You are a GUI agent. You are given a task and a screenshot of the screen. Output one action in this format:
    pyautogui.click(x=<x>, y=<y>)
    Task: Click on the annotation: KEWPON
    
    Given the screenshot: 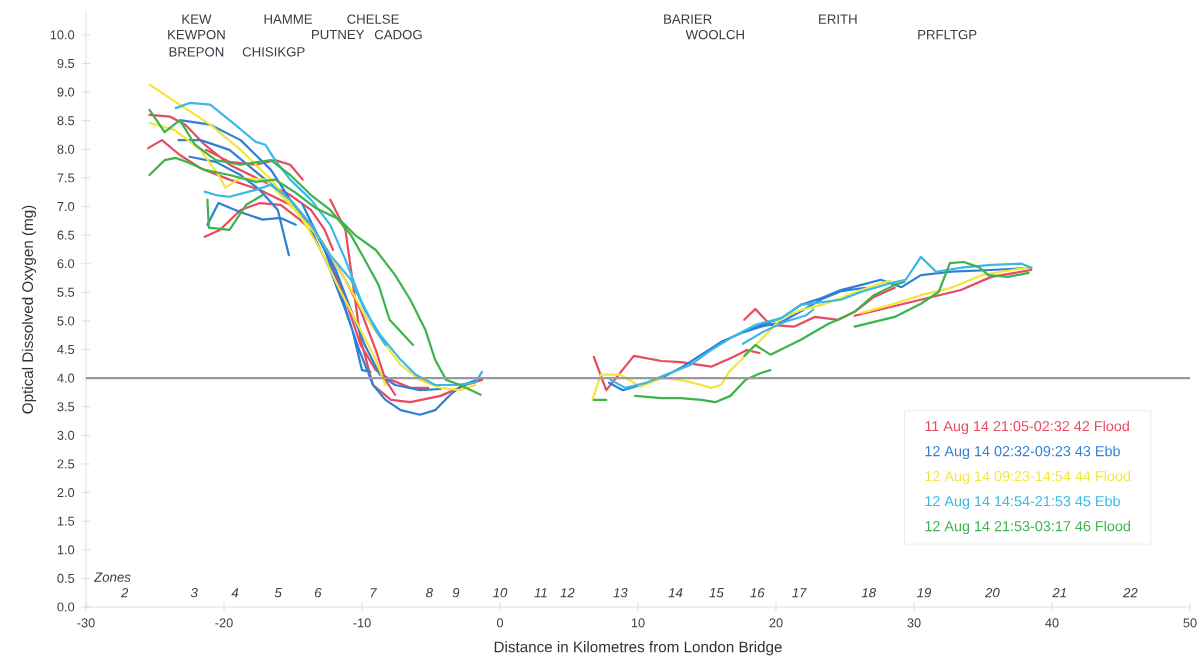 What is the action you would take?
    pyautogui.click(x=196, y=34)
    